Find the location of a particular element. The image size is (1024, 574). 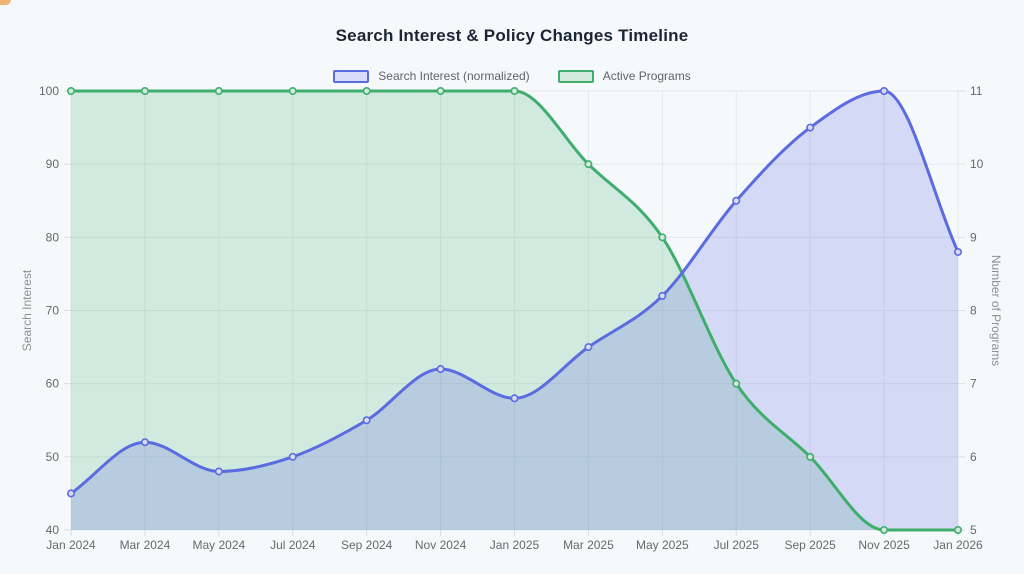

legend-item-search-interest: Search Interest (normalized) is located at coordinates (431, 76).